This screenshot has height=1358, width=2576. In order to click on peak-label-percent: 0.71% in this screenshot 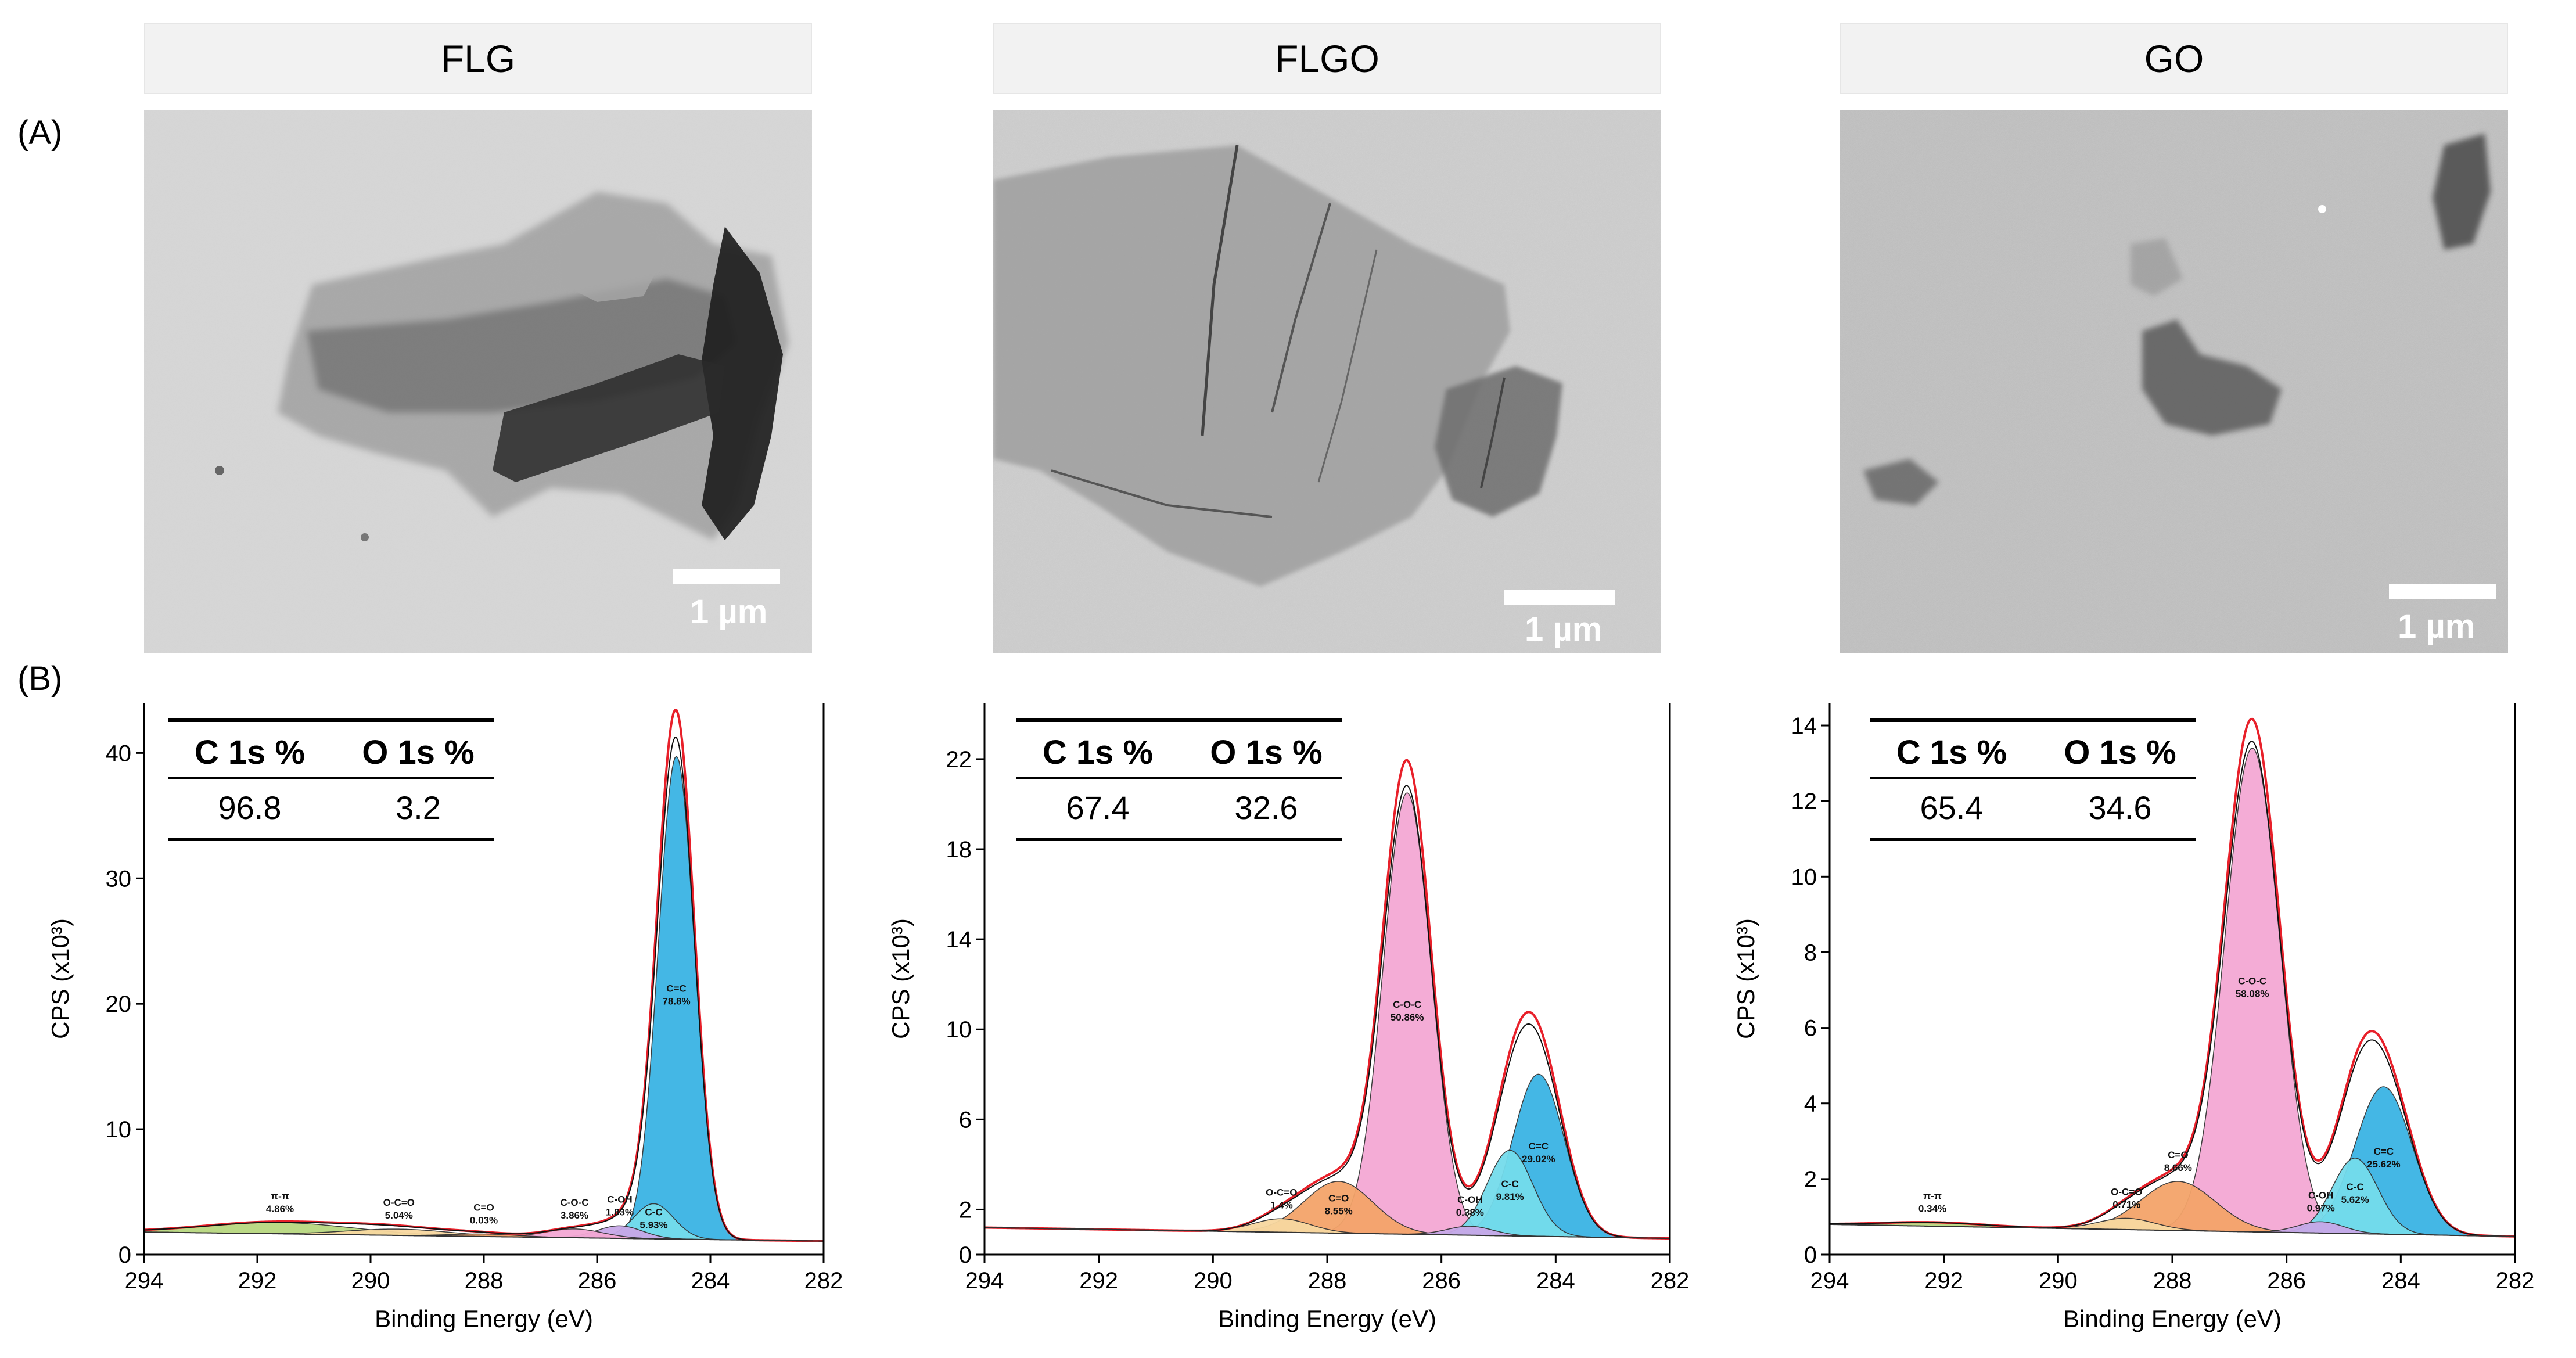, I will do `click(2126, 1205)`.